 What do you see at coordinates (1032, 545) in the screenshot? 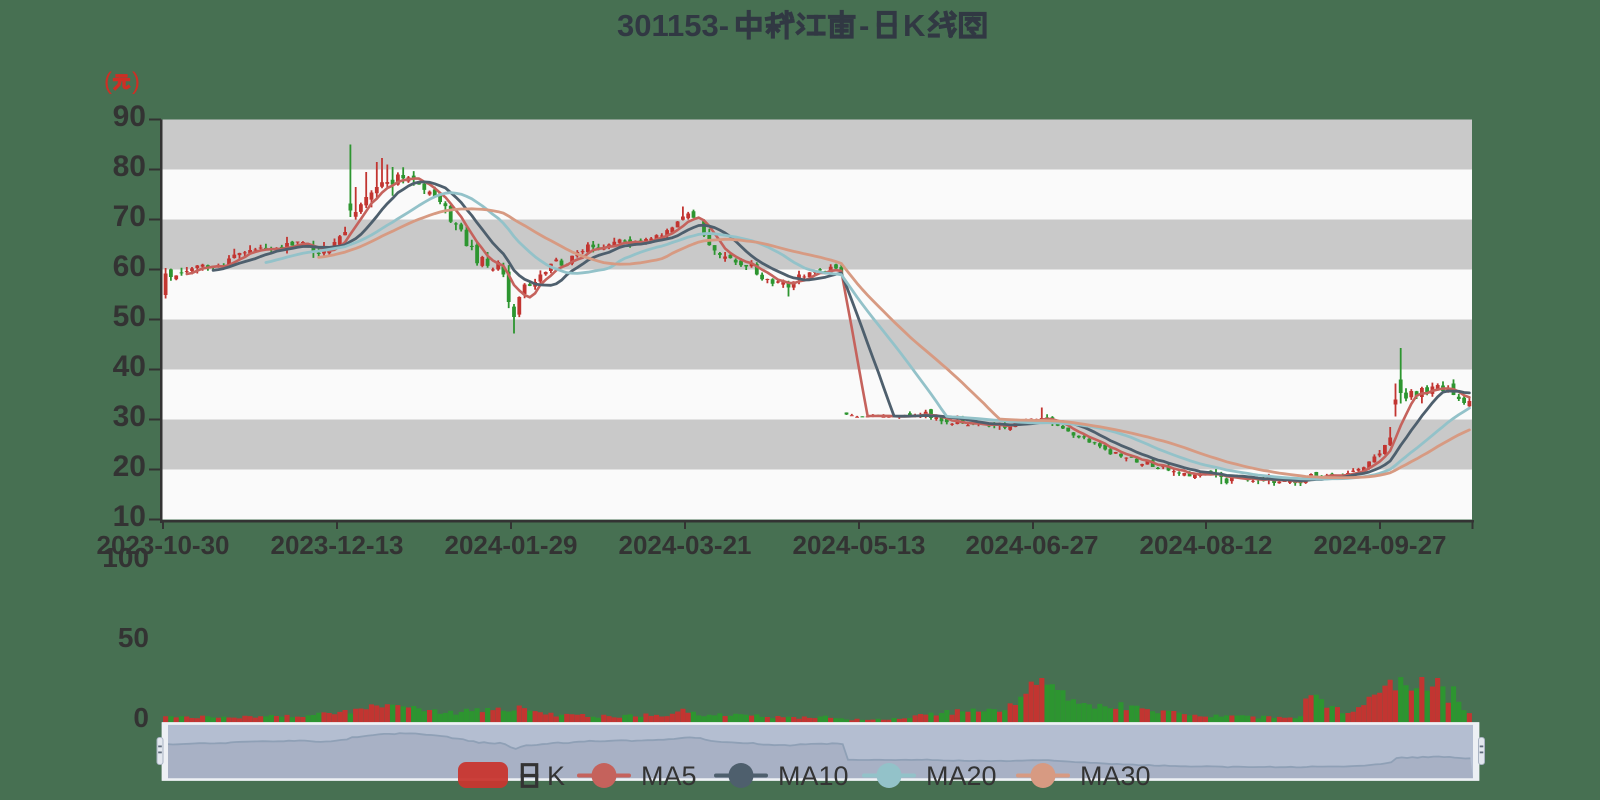
I see `svg-text: 2024-06-27` at bounding box center [1032, 545].